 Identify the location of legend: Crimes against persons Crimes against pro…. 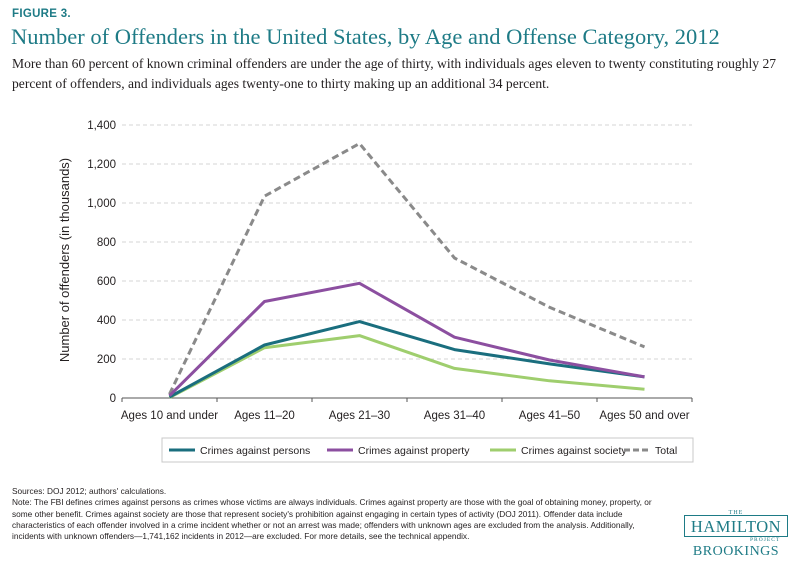
(427, 450).